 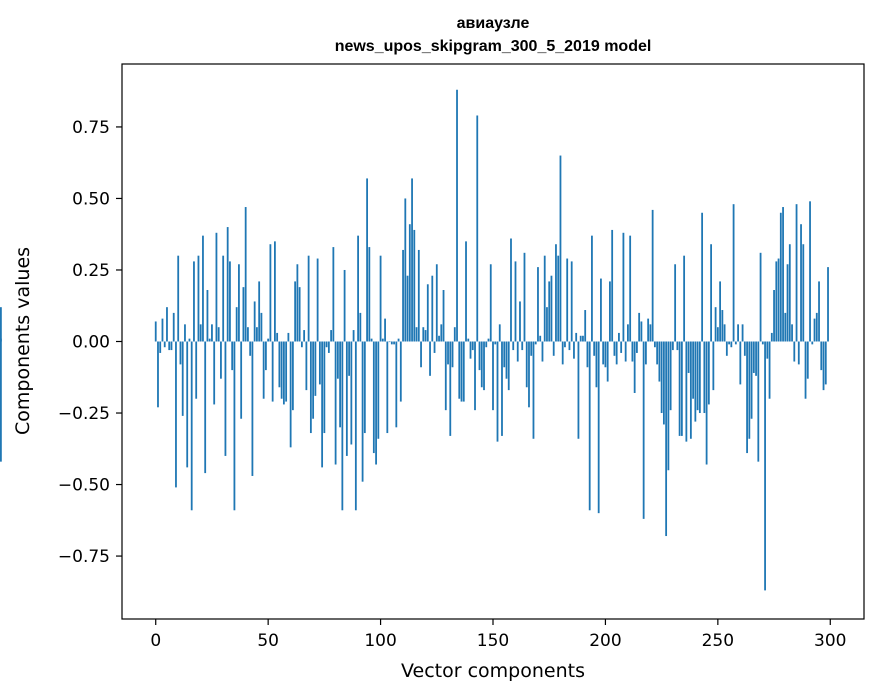 What do you see at coordinates (718, 641) in the screenshot?
I see `x-tick-label: 250` at bounding box center [718, 641].